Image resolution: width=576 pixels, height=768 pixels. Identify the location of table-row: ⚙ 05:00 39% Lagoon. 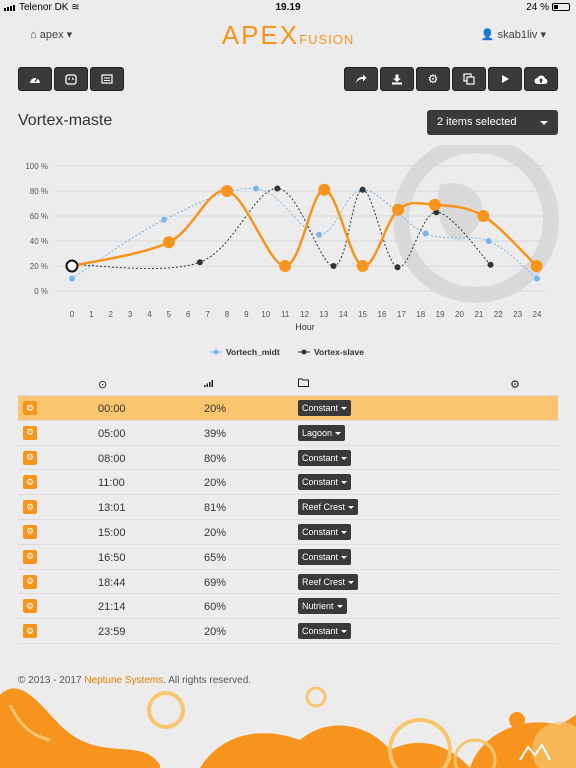
(288, 433).